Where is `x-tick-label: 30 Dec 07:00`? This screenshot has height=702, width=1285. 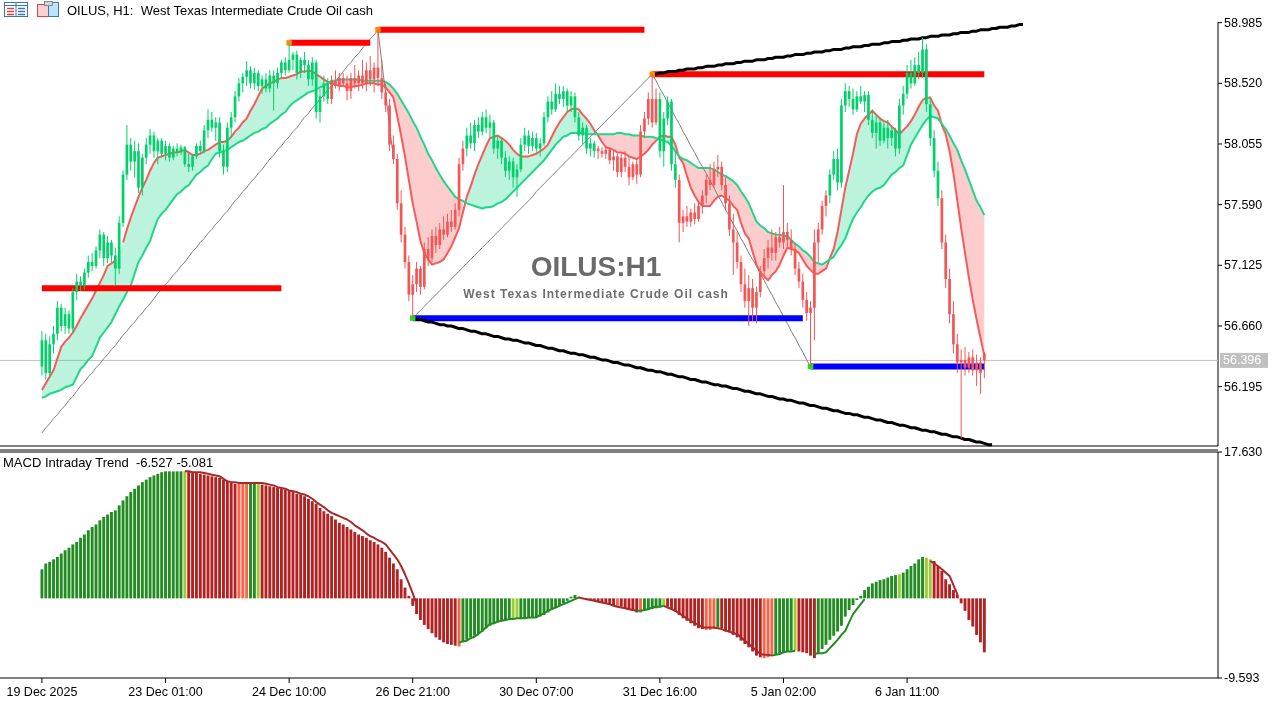 x-tick-label: 30 Dec 07:00 is located at coordinates (536, 692).